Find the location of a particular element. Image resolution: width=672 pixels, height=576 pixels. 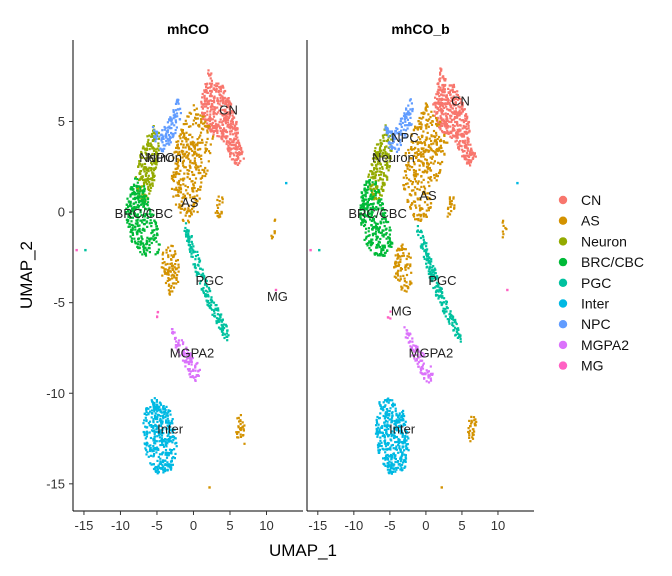

point-outlier is located at coordinates (310, 250).